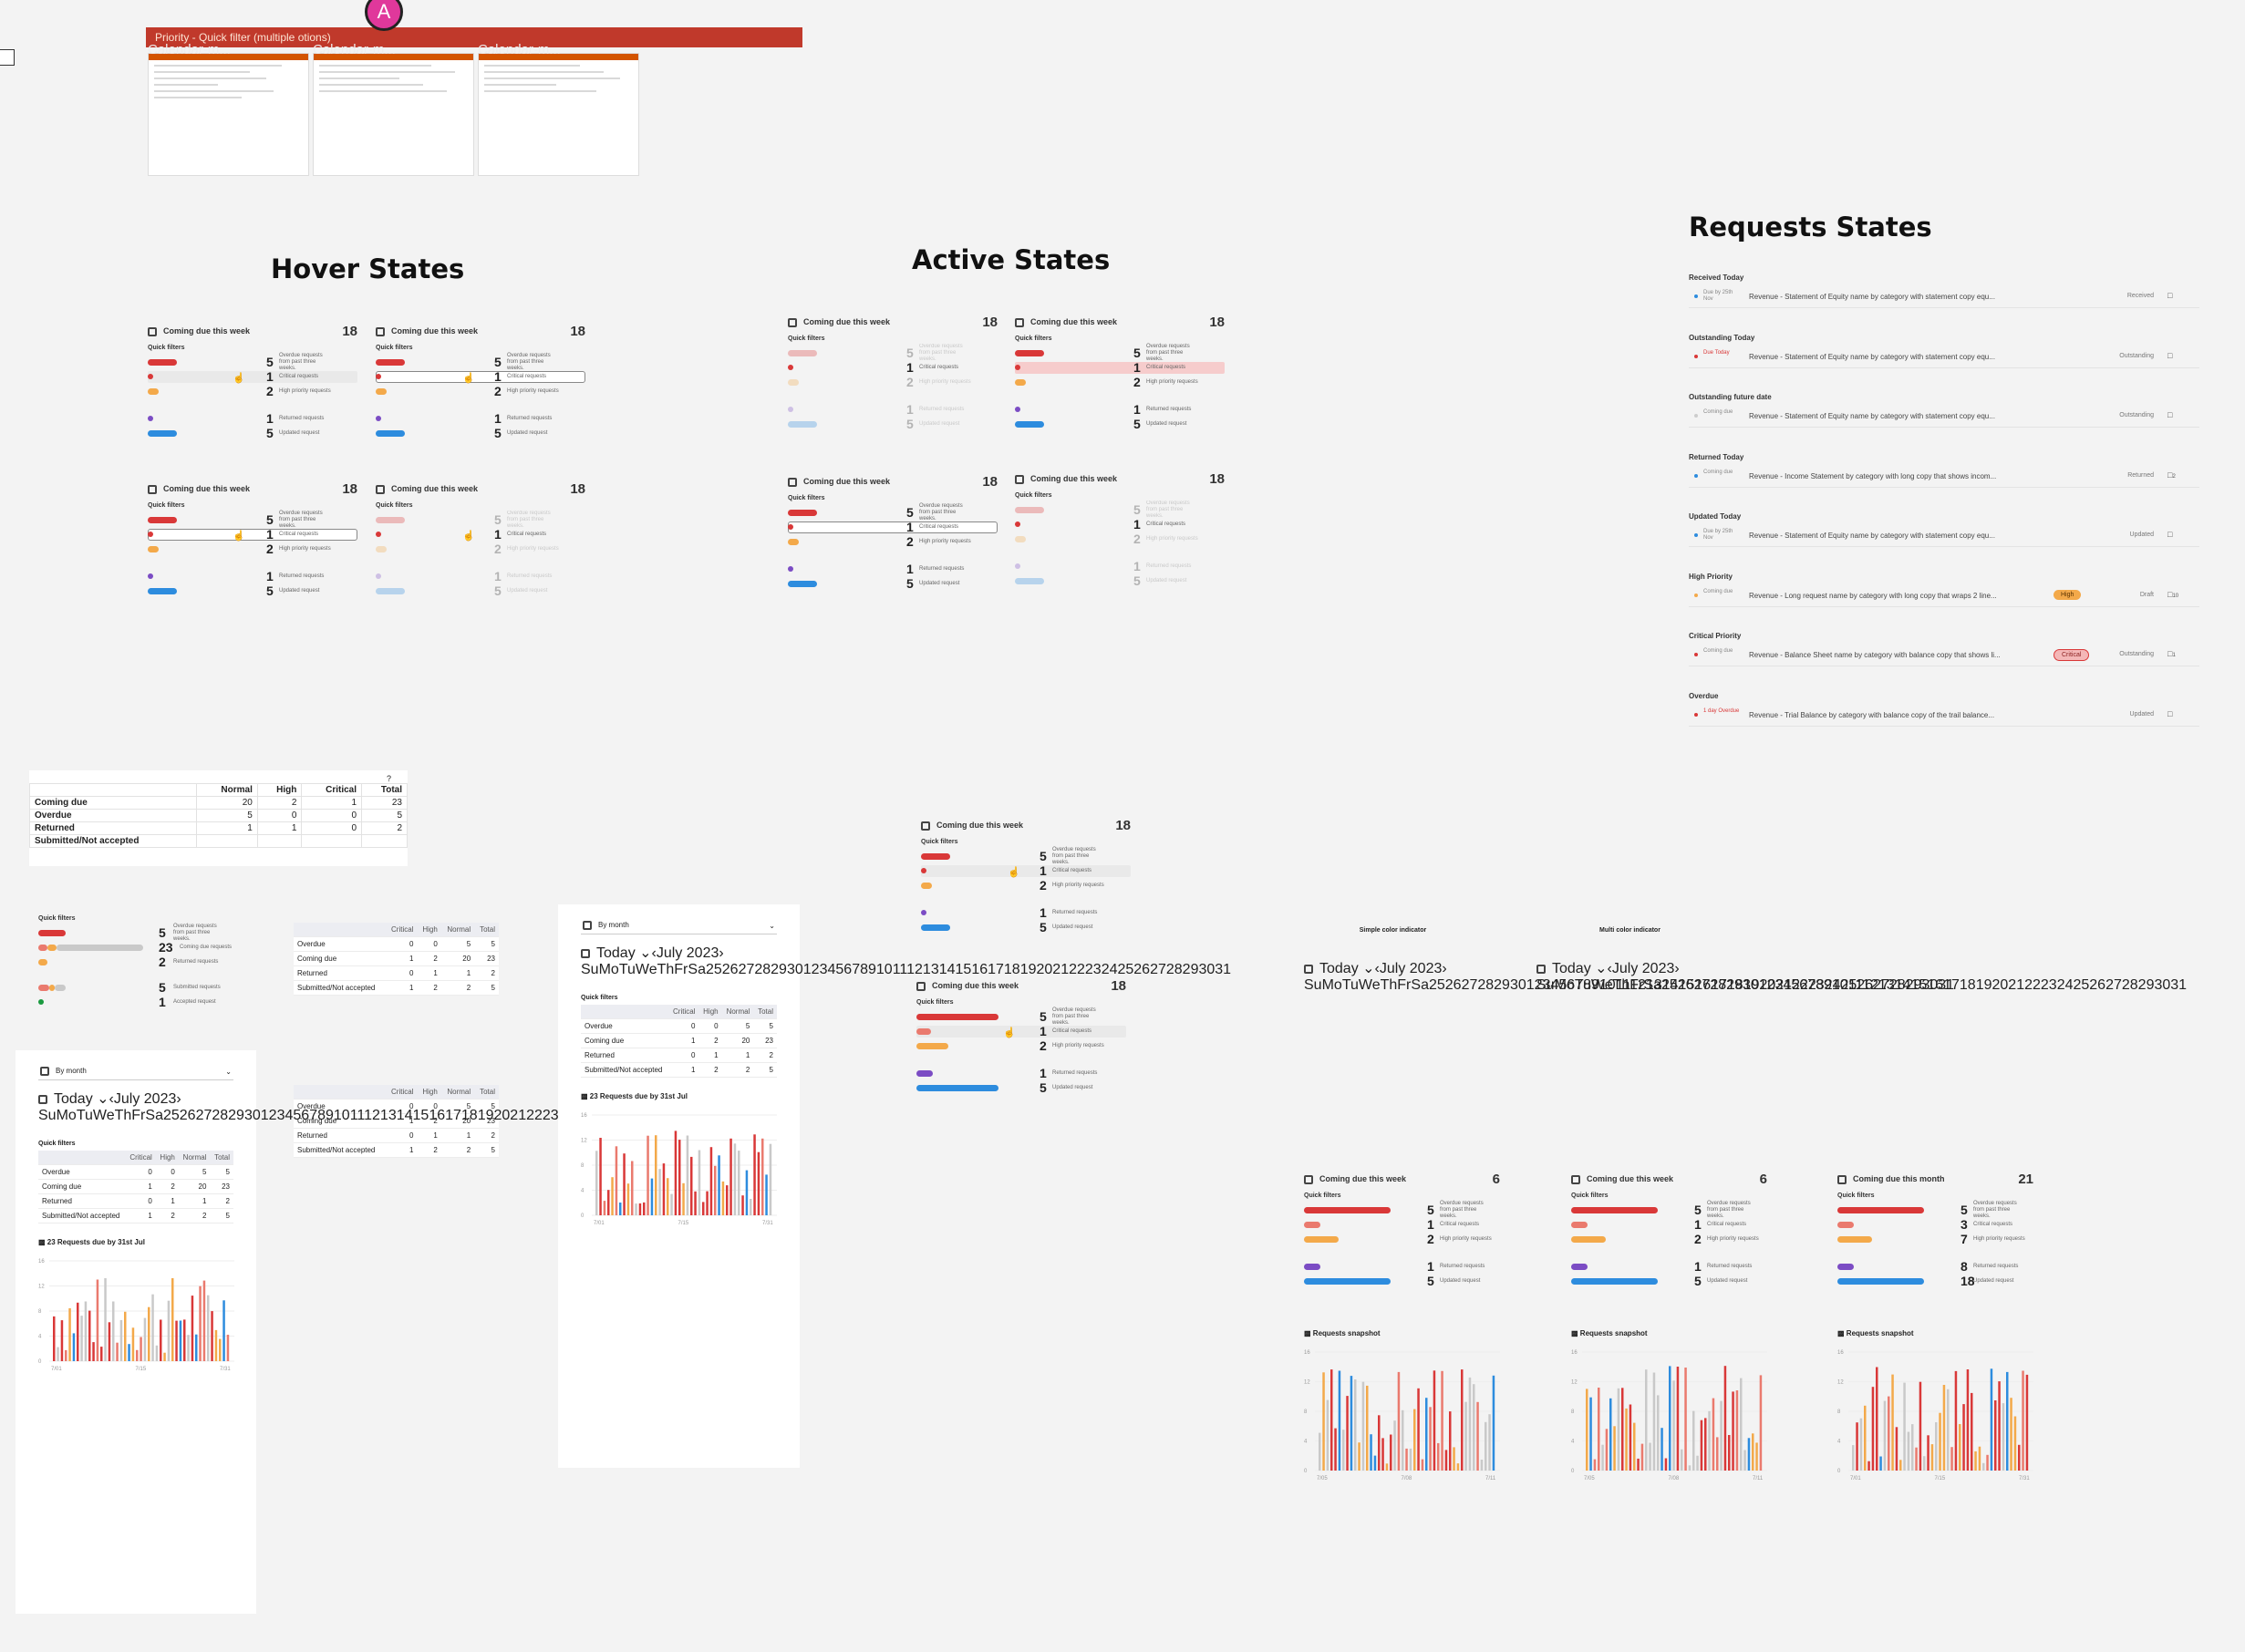 This screenshot has height=1652, width=2245. I want to click on qf-accepted: 1 Accepted request, so click(138, 1002).